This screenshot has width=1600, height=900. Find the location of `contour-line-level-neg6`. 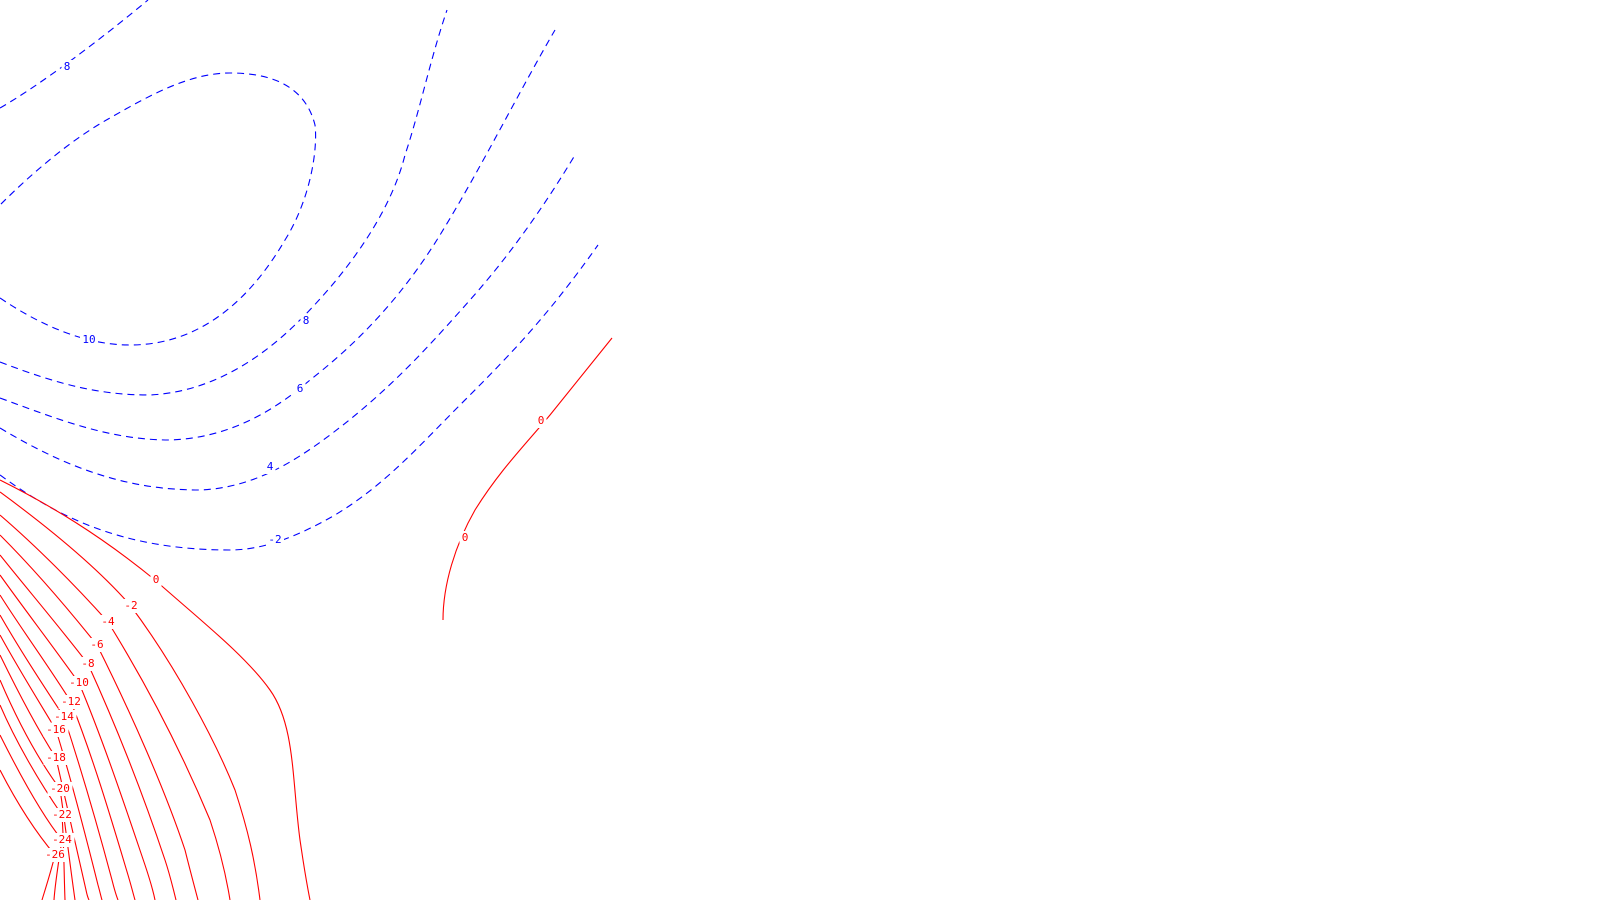

contour-line-level-neg6 is located at coordinates (99, 717).